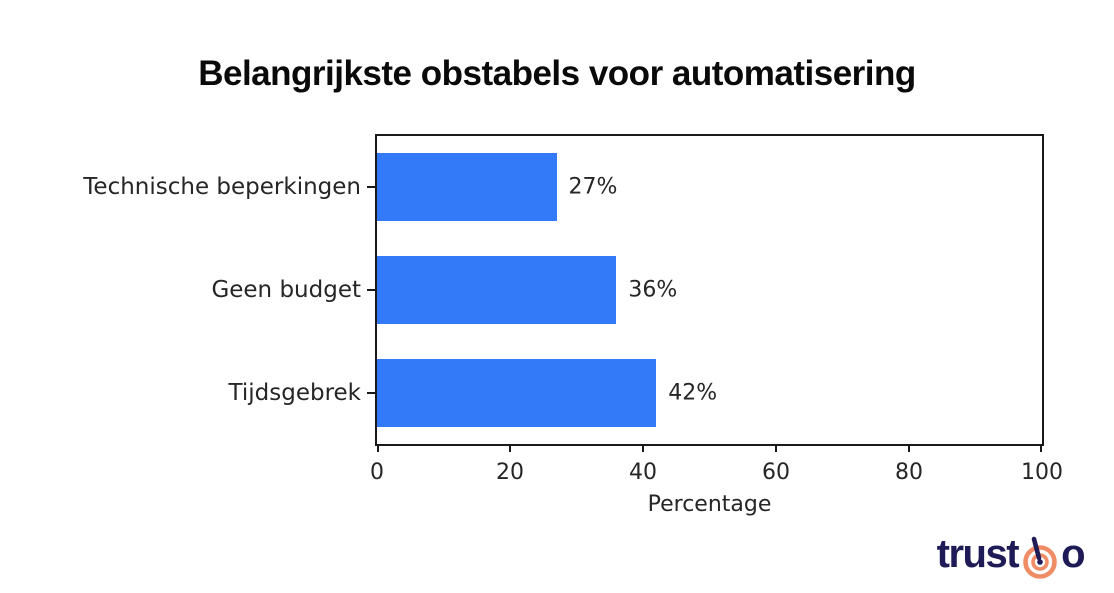 Image resolution: width=1114 pixels, height=593 pixels. Describe the element at coordinates (593, 187) in the screenshot. I see `bar-value-label: 27%` at that location.